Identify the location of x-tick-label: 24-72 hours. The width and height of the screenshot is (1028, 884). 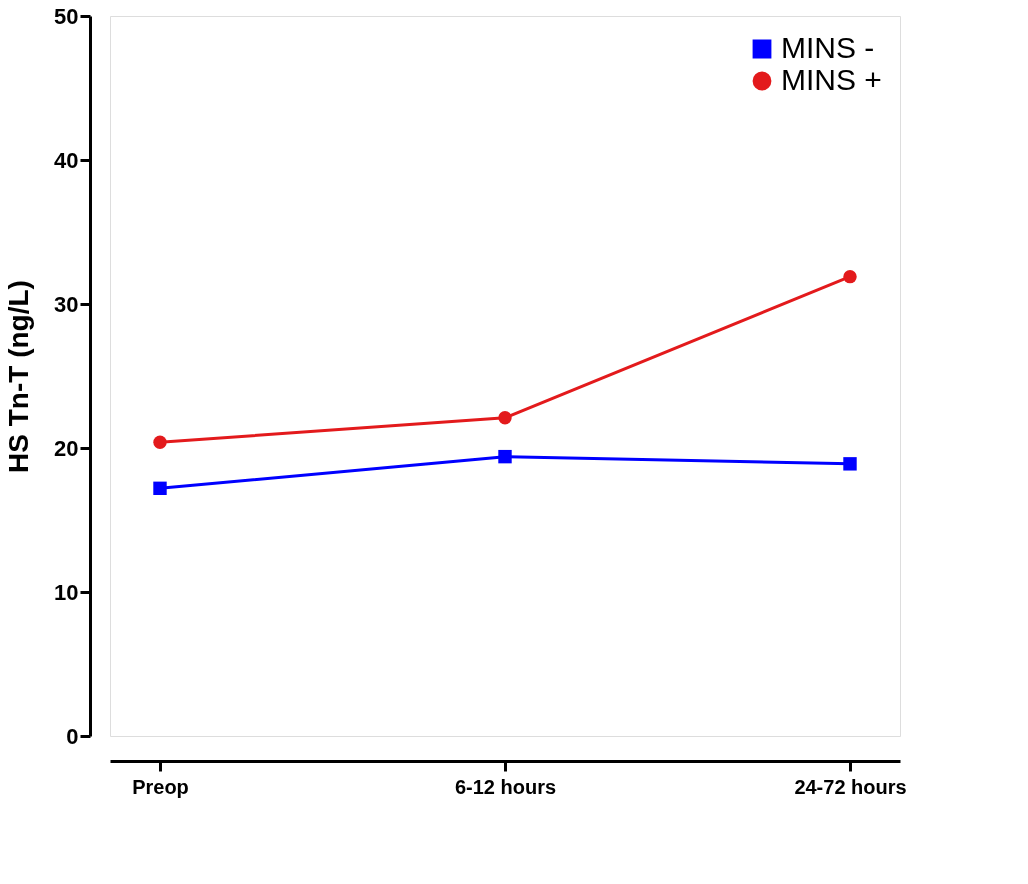
(850, 786).